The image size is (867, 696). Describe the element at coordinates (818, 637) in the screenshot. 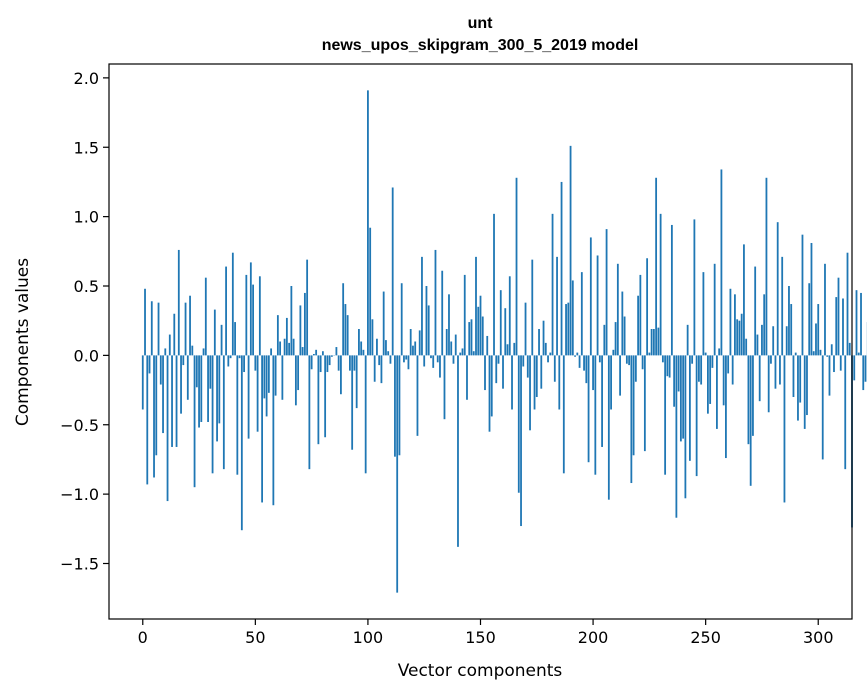

I see `x-tick-label-300: 300` at that location.